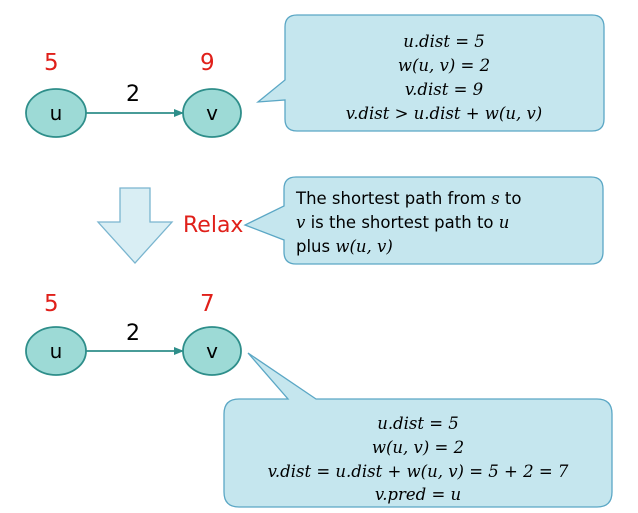  I want to click on middle-callout-line-3: plus w(u, v), so click(344, 246).